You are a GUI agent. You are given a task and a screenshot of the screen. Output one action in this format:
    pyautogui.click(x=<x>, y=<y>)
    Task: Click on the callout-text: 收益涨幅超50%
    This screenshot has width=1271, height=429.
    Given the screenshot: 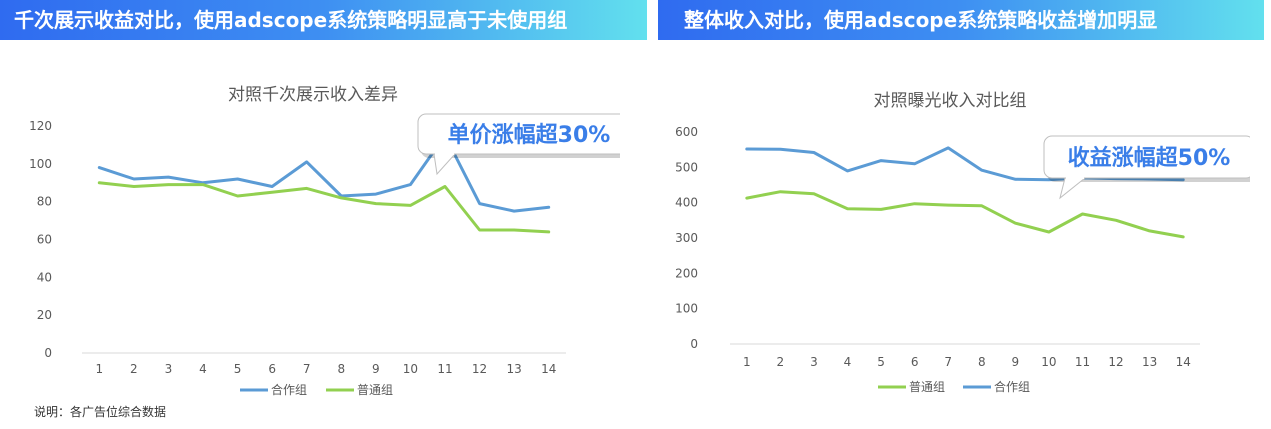 What is the action you would take?
    pyautogui.click(x=1149, y=158)
    